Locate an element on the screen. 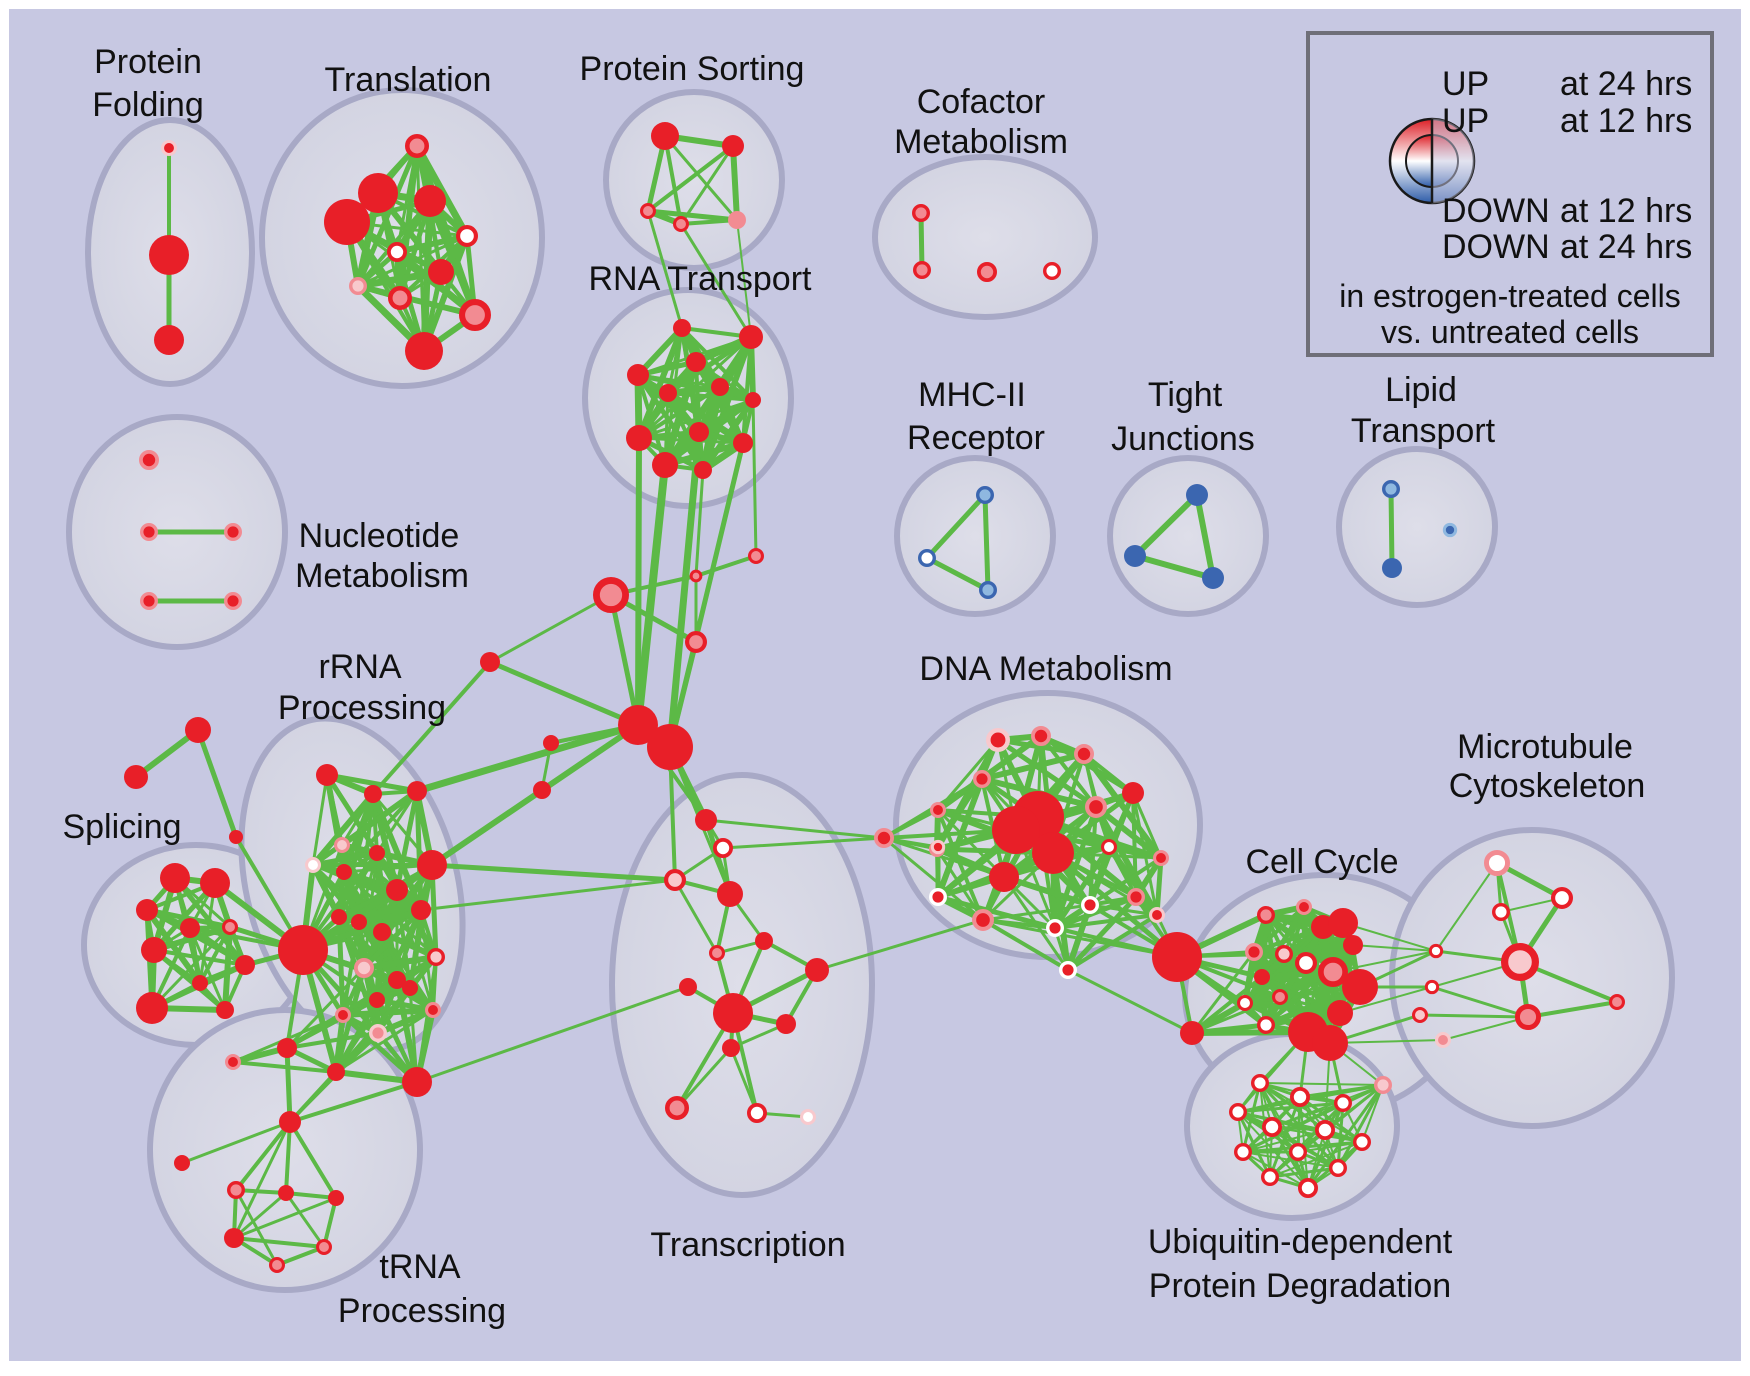 Image resolution: width=1750 pixels, height=1376 pixels. link-transcription-bridge is located at coordinates (795, 829).